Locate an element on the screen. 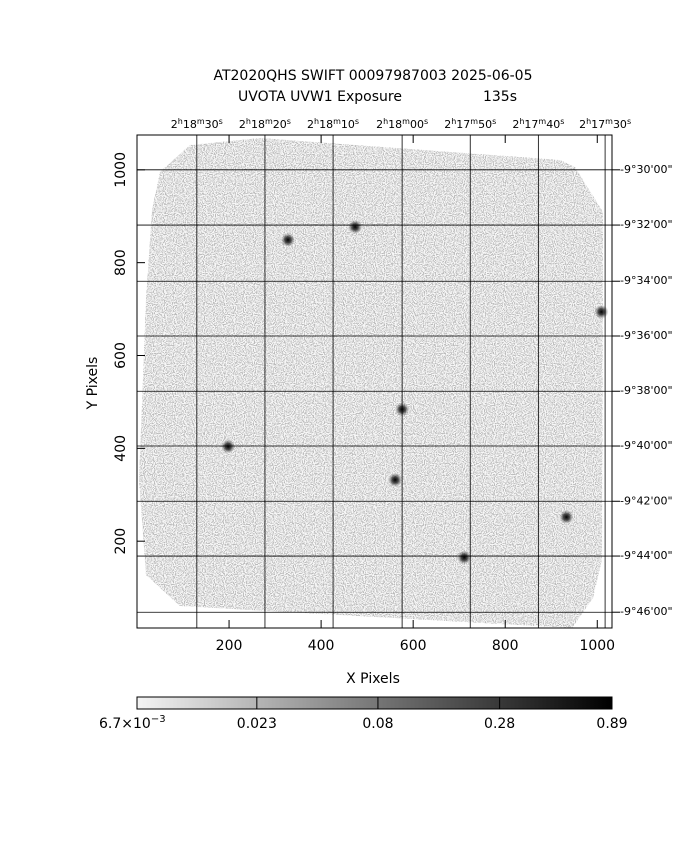 The image size is (680, 850). dec-tick-label: -9°36'00" is located at coordinates (646, 335).